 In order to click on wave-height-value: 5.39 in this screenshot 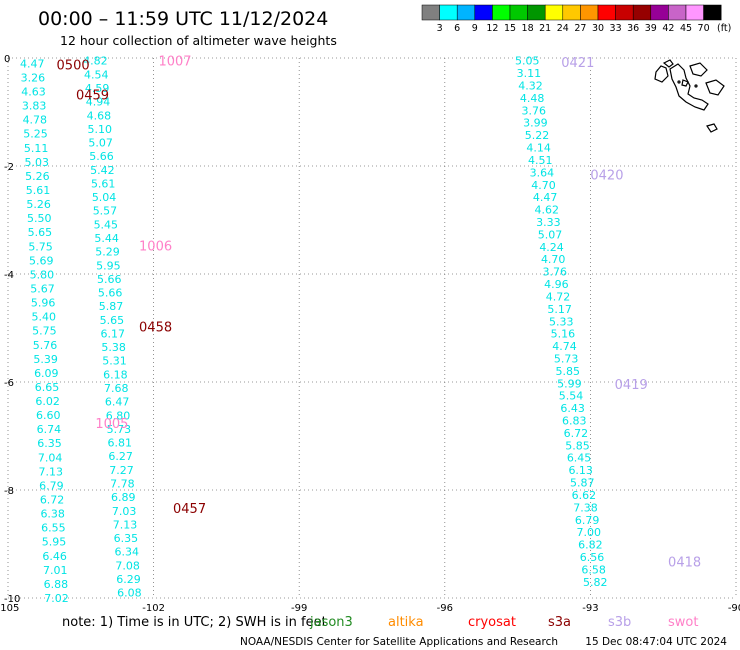, I will do `click(45, 359)`.